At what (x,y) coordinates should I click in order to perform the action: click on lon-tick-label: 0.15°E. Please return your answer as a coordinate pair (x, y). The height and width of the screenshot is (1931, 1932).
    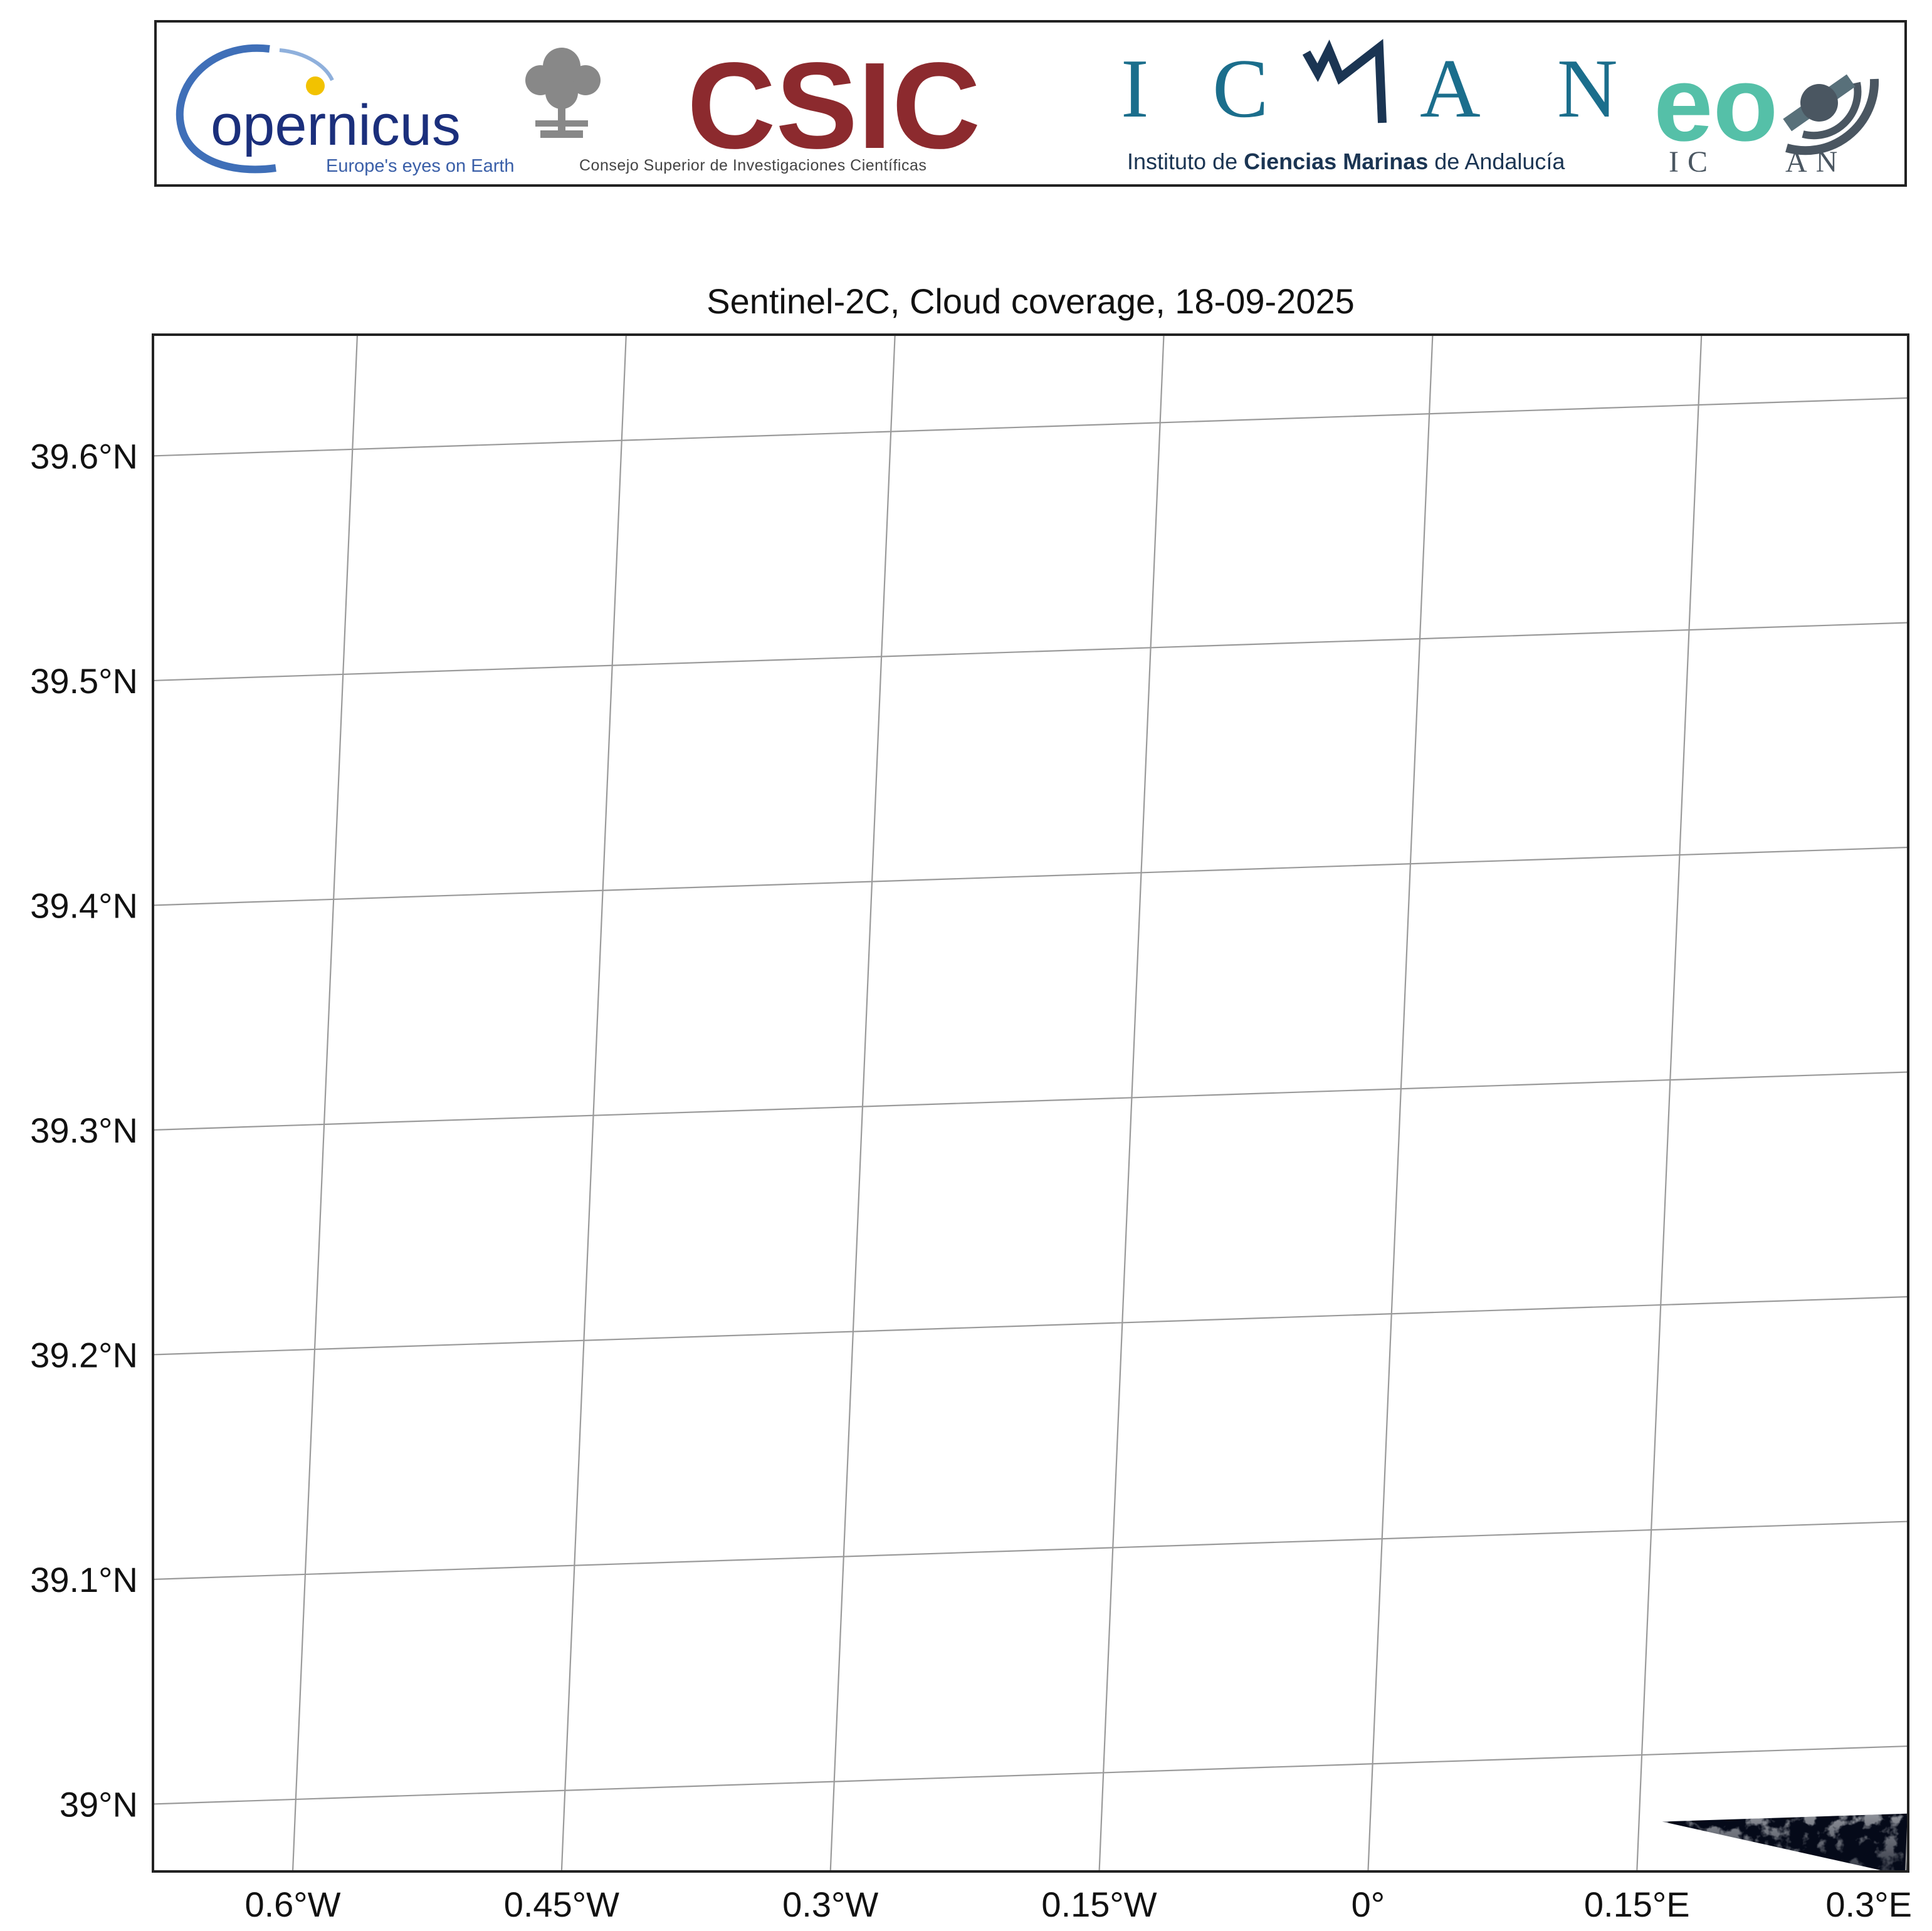
    Looking at the image, I should click on (1637, 1905).